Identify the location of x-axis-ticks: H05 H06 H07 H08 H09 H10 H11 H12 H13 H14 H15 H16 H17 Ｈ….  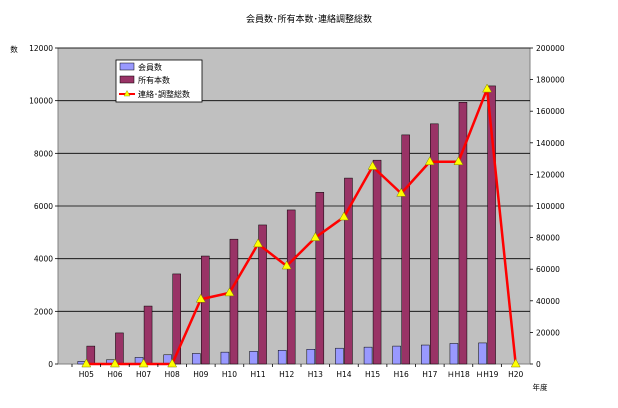
(297, 371).